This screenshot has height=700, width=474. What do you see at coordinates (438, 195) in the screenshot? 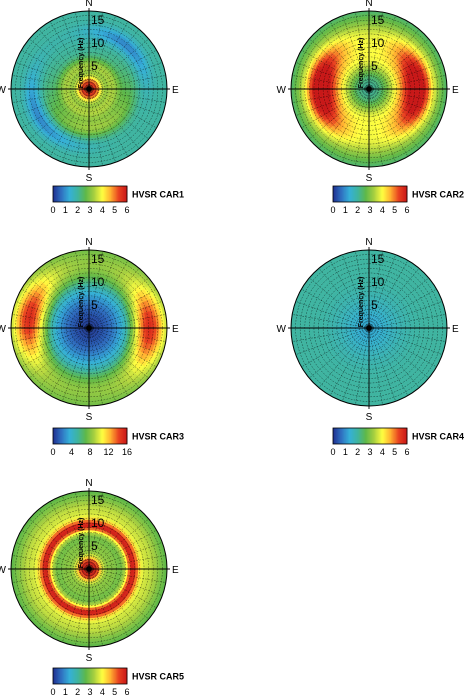
I see `colorbar-title: HVSR CAR2` at bounding box center [438, 195].